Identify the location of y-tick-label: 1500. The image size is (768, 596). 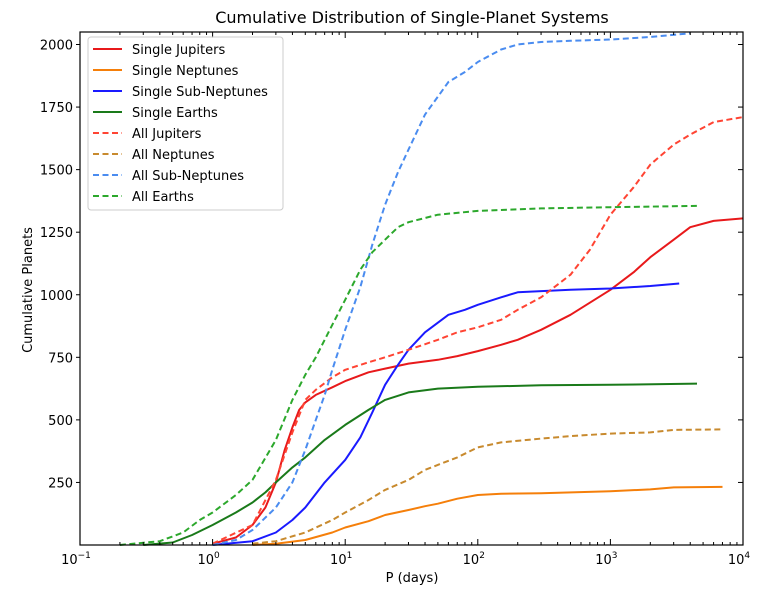
(56, 171).